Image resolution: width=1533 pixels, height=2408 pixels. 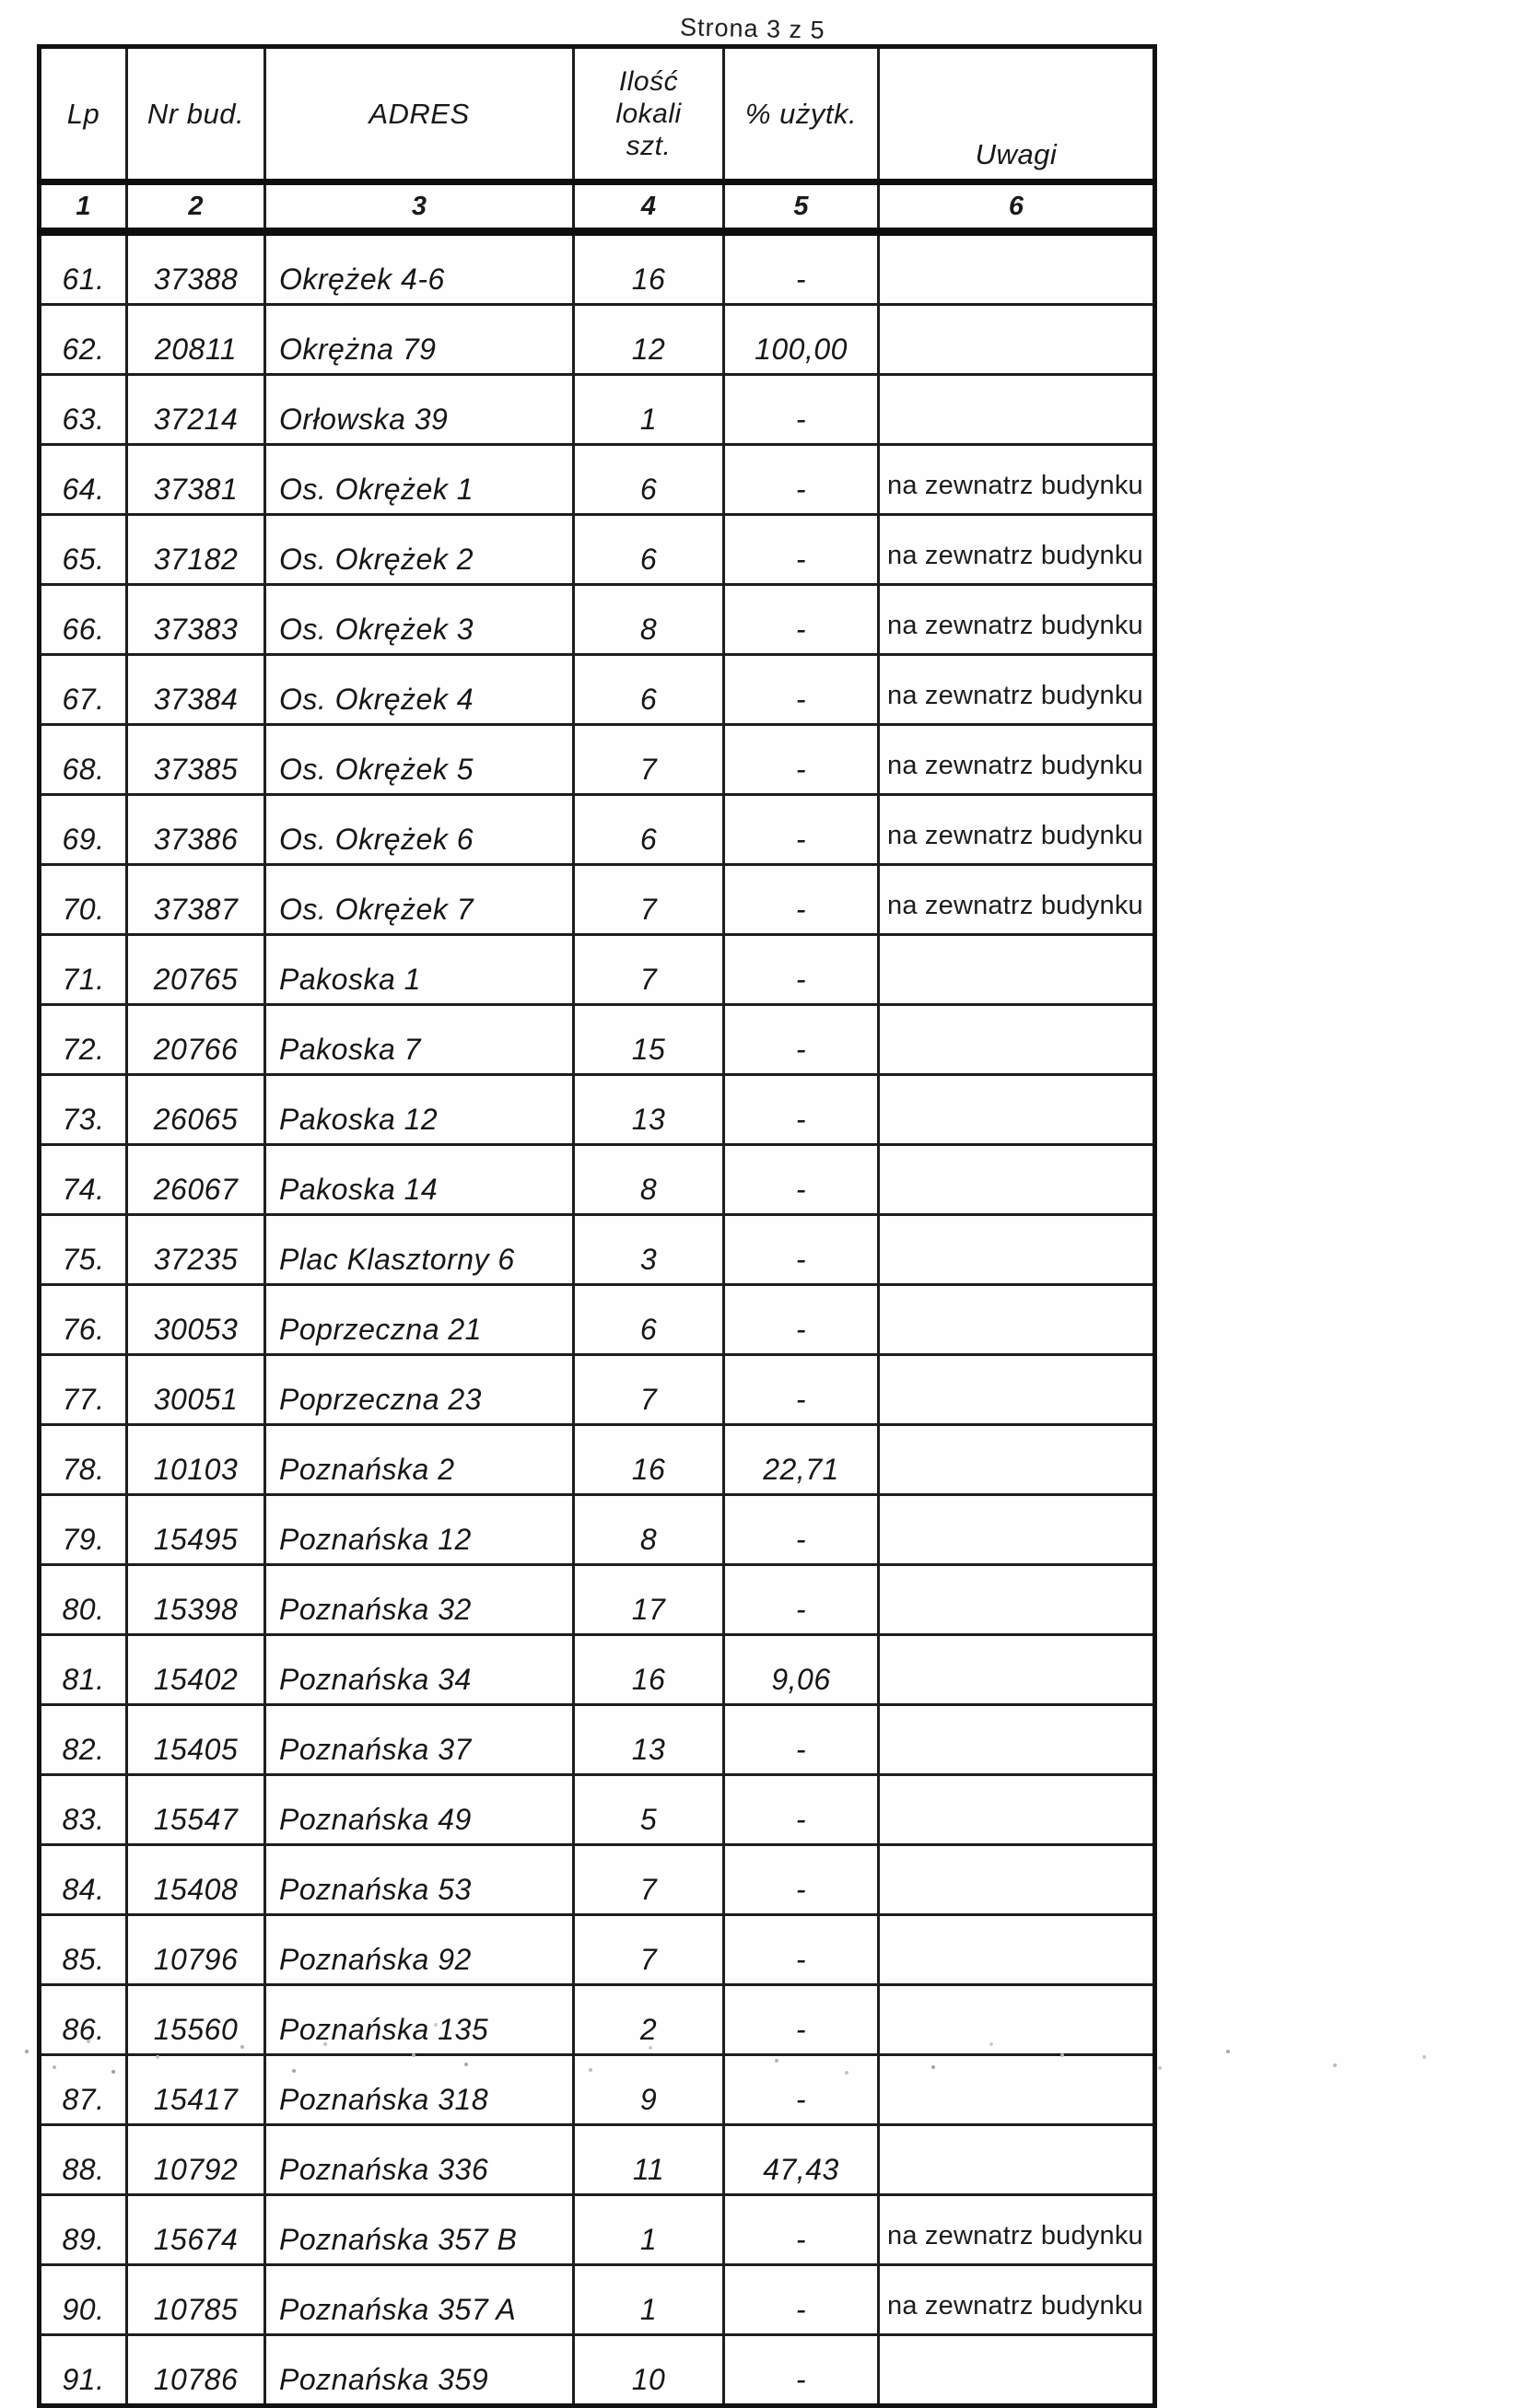 I want to click on cell-lp: 68., so click(x=83, y=760).